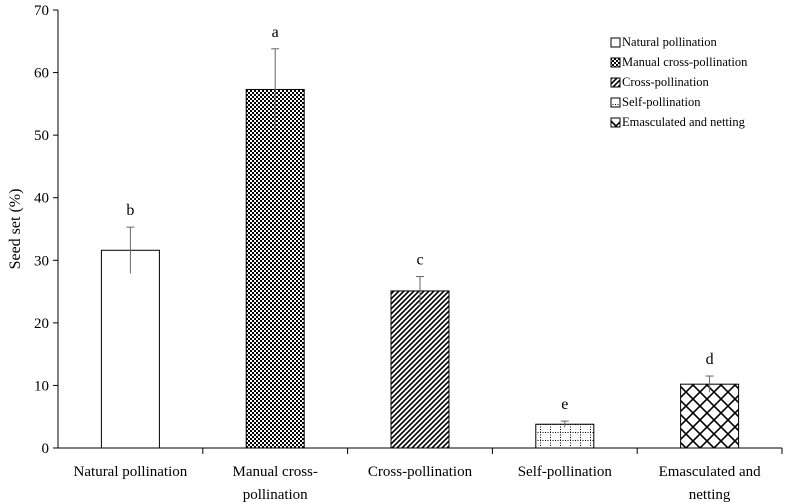  What do you see at coordinates (710, 472) in the screenshot?
I see `category-label-line: Emasculated and` at bounding box center [710, 472].